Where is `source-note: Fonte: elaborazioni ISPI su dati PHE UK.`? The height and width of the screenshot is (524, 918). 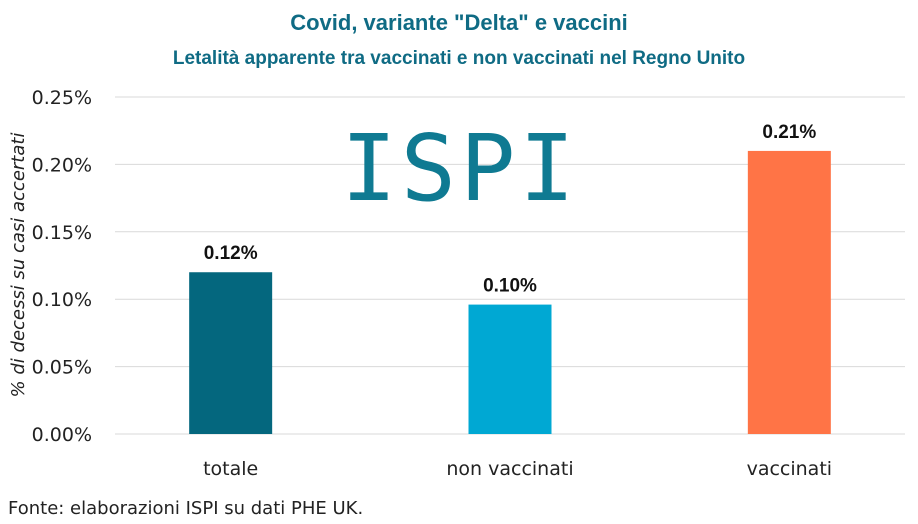
source-note: Fonte: elaborazioni ISPI su dati PHE UK. is located at coordinates (185, 508).